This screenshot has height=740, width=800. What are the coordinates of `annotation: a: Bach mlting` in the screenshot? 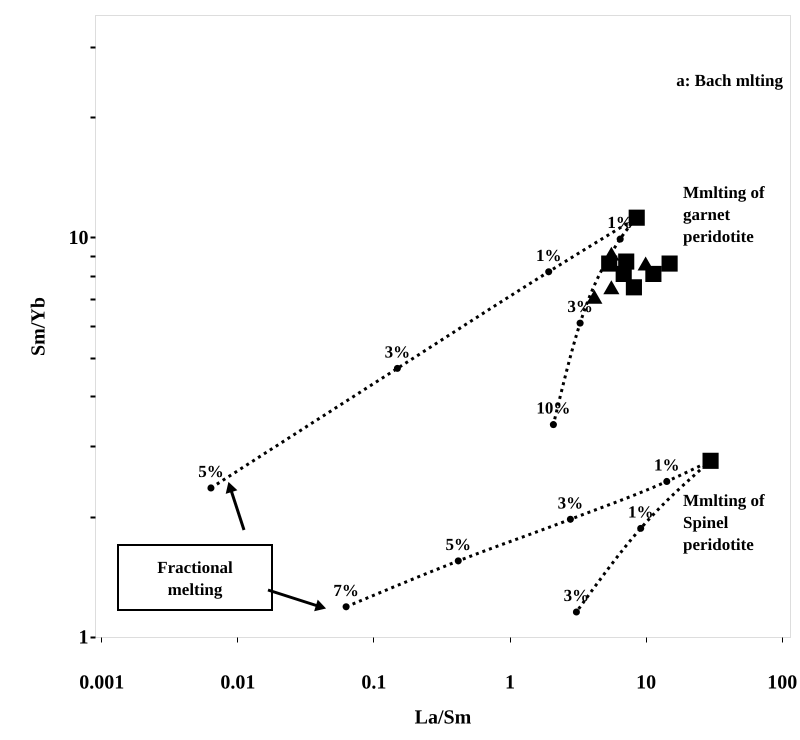 It's located at (730, 80).